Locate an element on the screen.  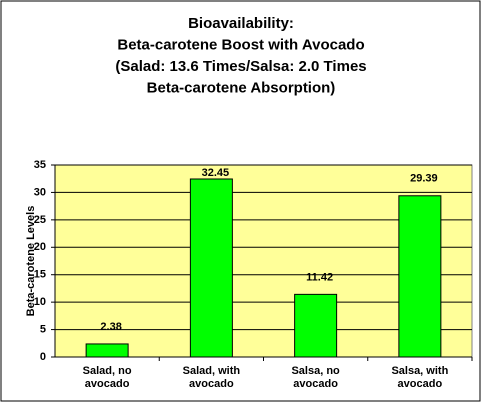
x-tick-label: Salsa, with avocado is located at coordinates (419, 377).